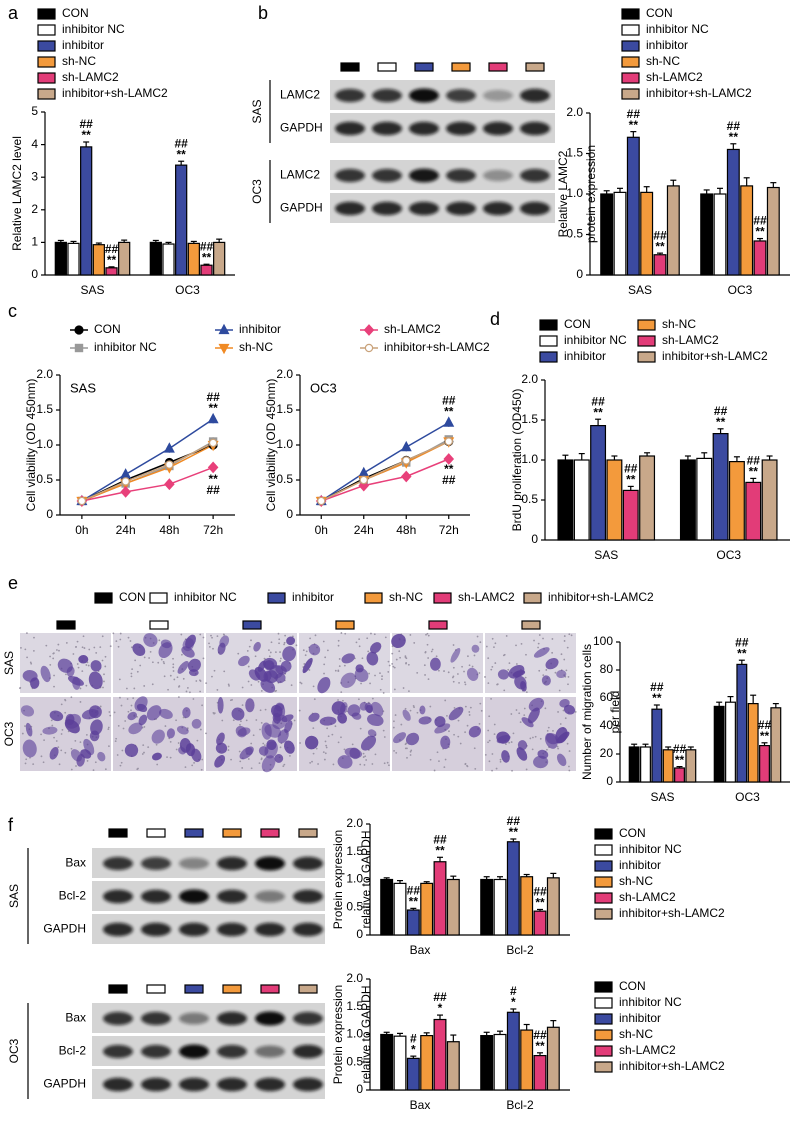  What do you see at coordinates (79, 348) in the screenshot?
I see `legend-marker` at bounding box center [79, 348].